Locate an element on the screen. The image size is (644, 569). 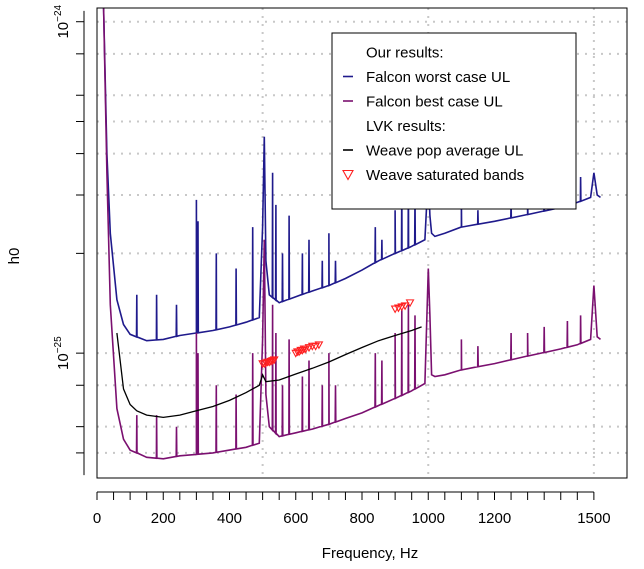
legend-label: Weave pop average UL is located at coordinates (444, 151).